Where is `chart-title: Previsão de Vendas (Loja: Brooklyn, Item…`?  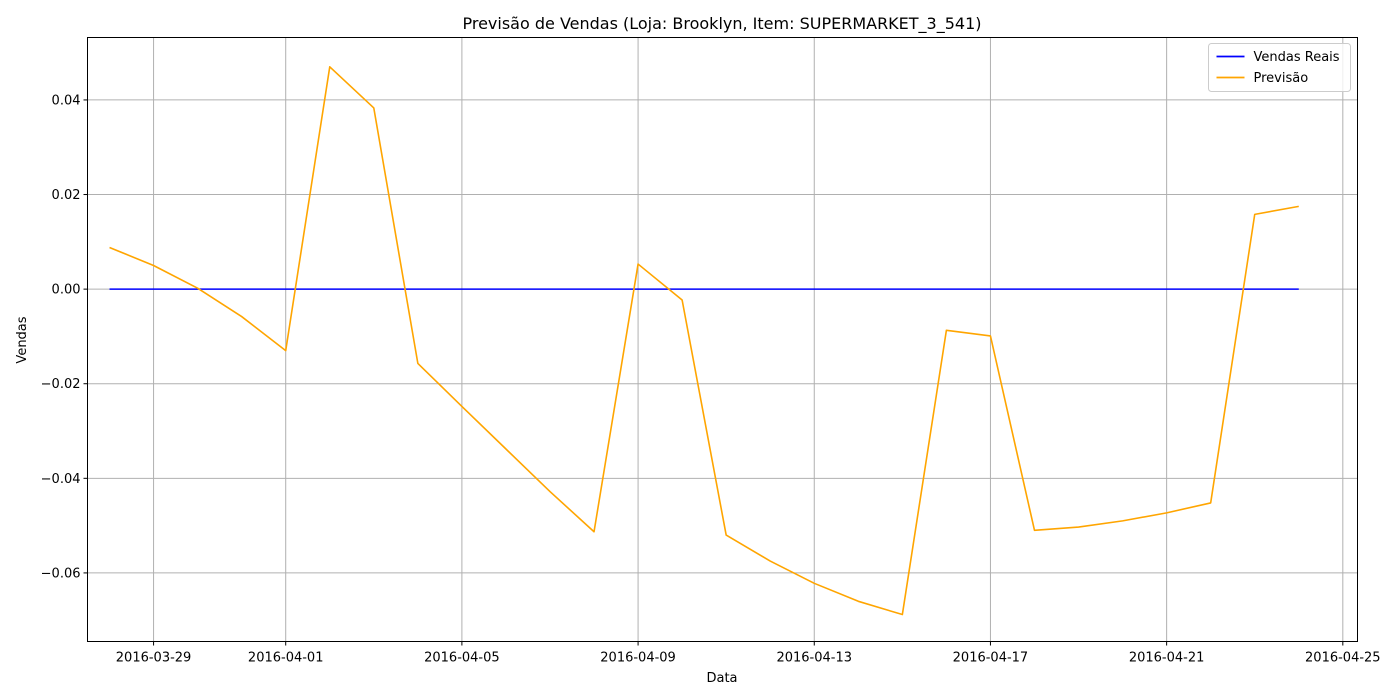
chart-title: Previsão de Vendas (Loja: Brooklyn, Item… is located at coordinates (721, 24).